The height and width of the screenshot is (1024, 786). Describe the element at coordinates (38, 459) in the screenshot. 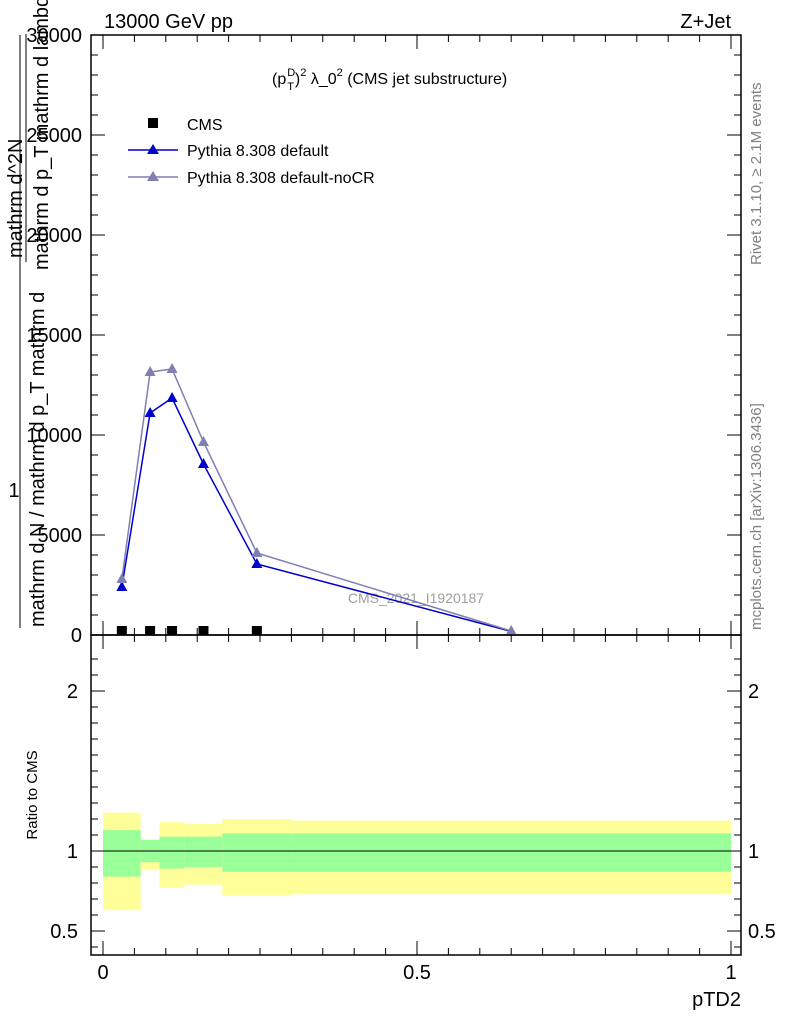

I see `ylabel-measure: mathrm d N / mathrm d p_T mathrm d` at that location.